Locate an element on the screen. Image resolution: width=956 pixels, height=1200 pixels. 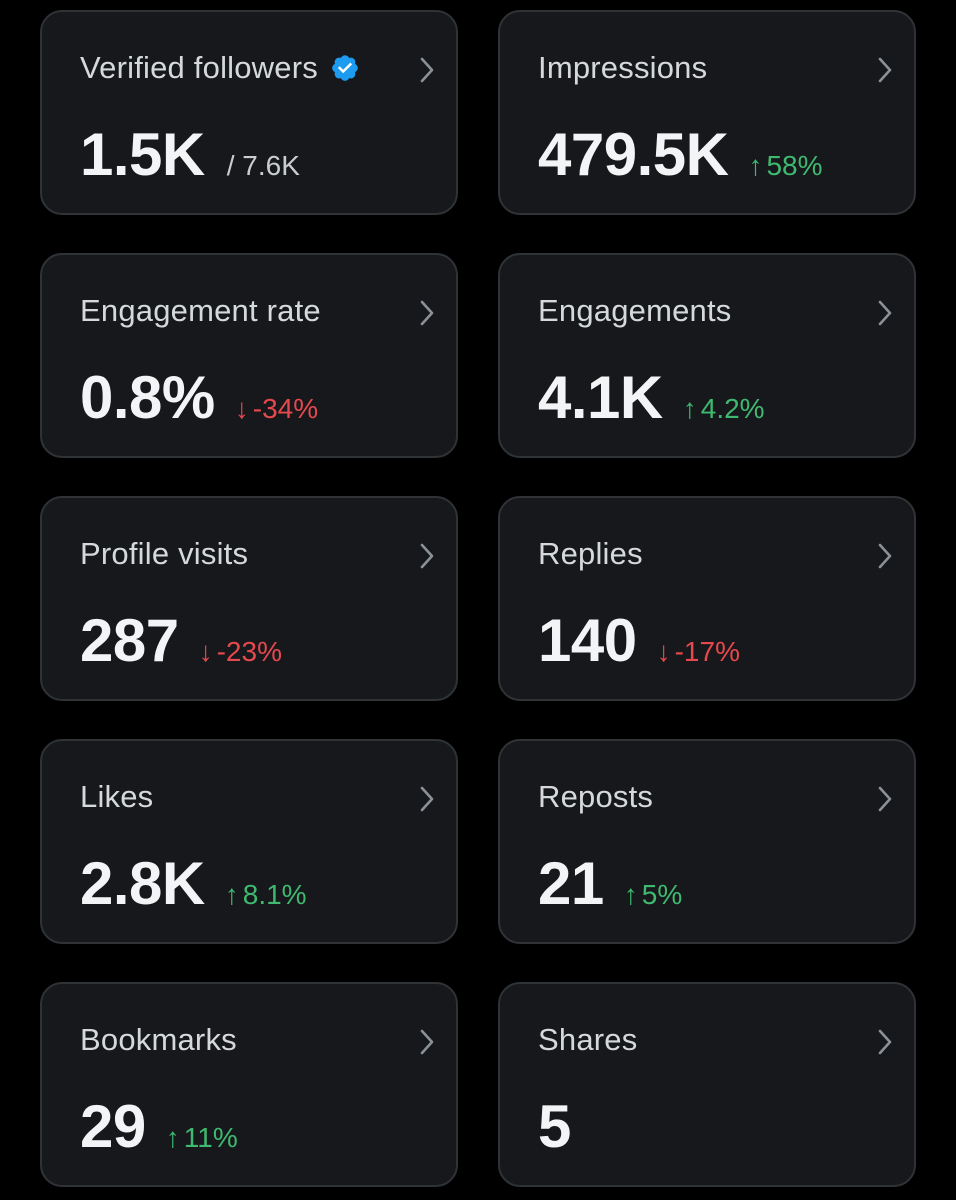
metric-value: 29 is located at coordinates (113, 1126).